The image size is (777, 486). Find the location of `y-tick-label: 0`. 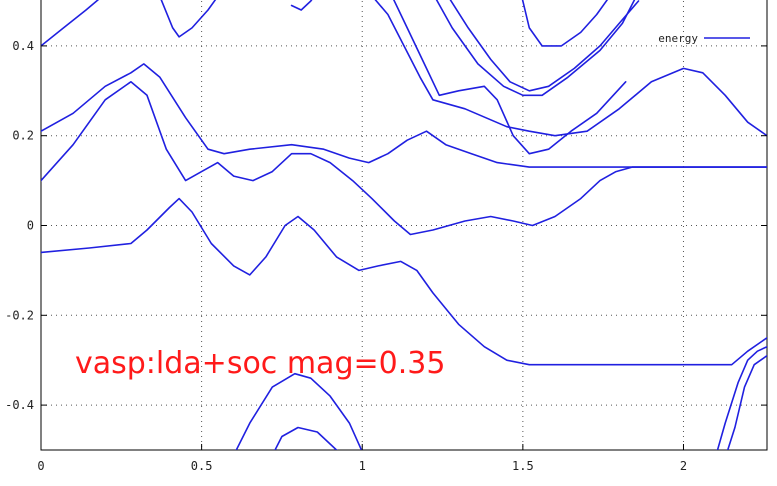

y-tick-label: 0 is located at coordinates (30, 226).